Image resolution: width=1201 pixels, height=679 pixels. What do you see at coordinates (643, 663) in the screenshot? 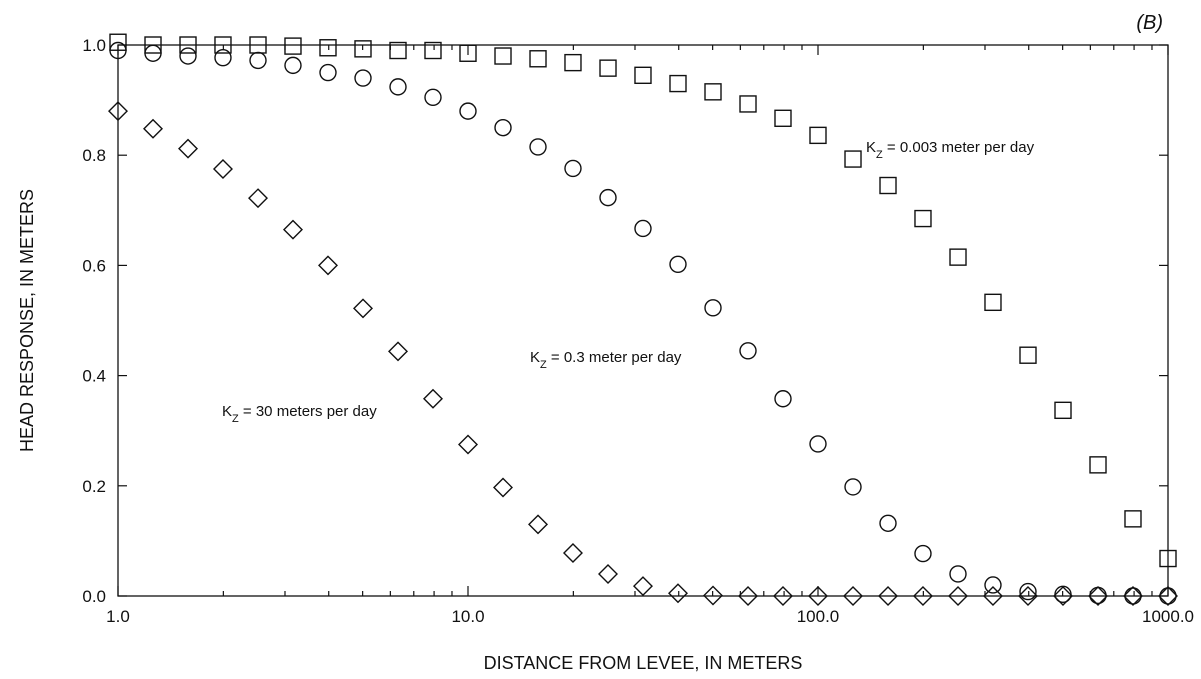
I see `x-axis-title: DISTANCE FROM LEVEE, IN METERS` at bounding box center [643, 663].